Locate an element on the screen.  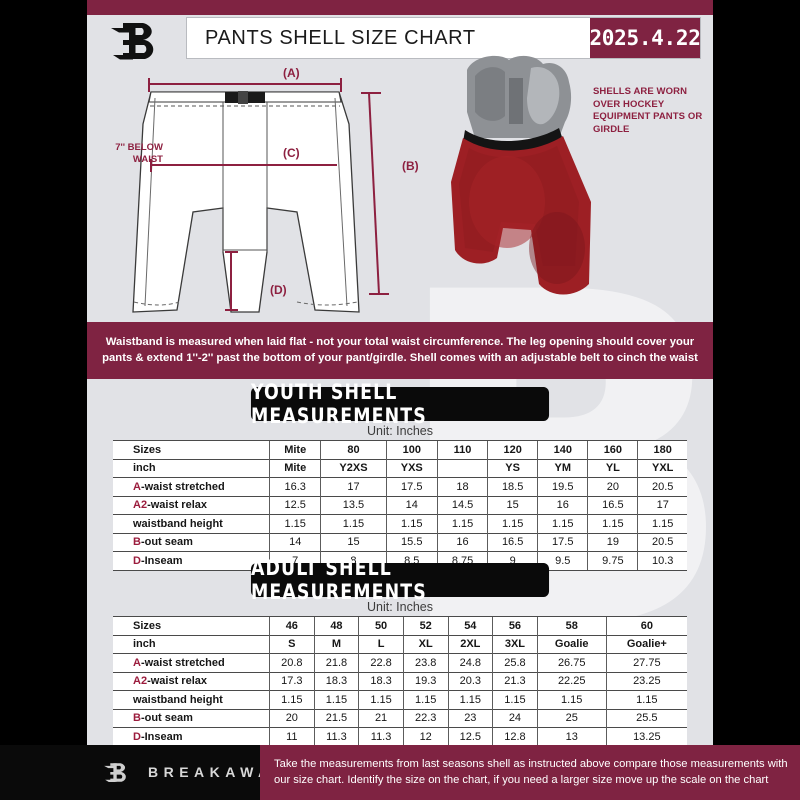
table-cell: 21 is located at coordinates (381, 718).